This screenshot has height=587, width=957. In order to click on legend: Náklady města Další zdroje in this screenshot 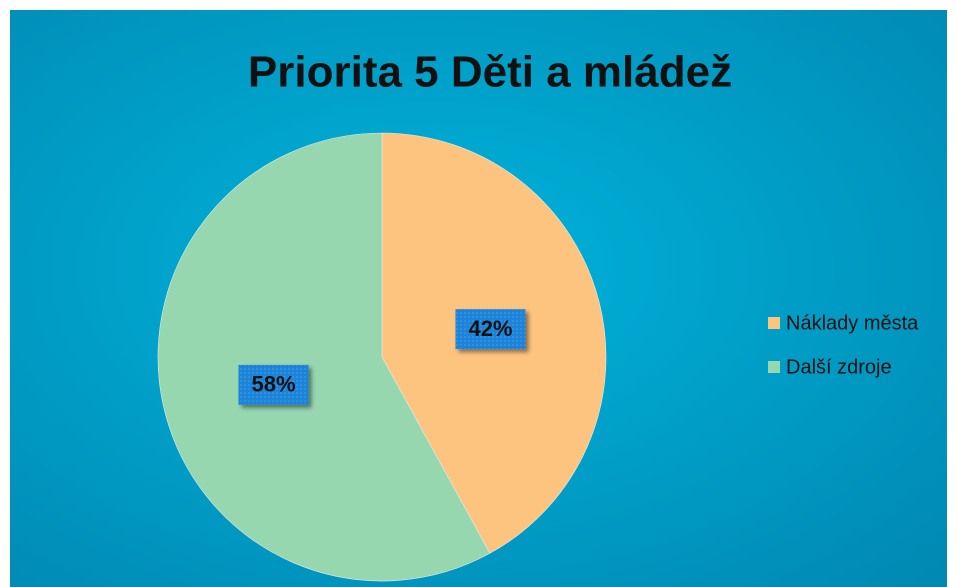, I will do `click(843, 345)`.